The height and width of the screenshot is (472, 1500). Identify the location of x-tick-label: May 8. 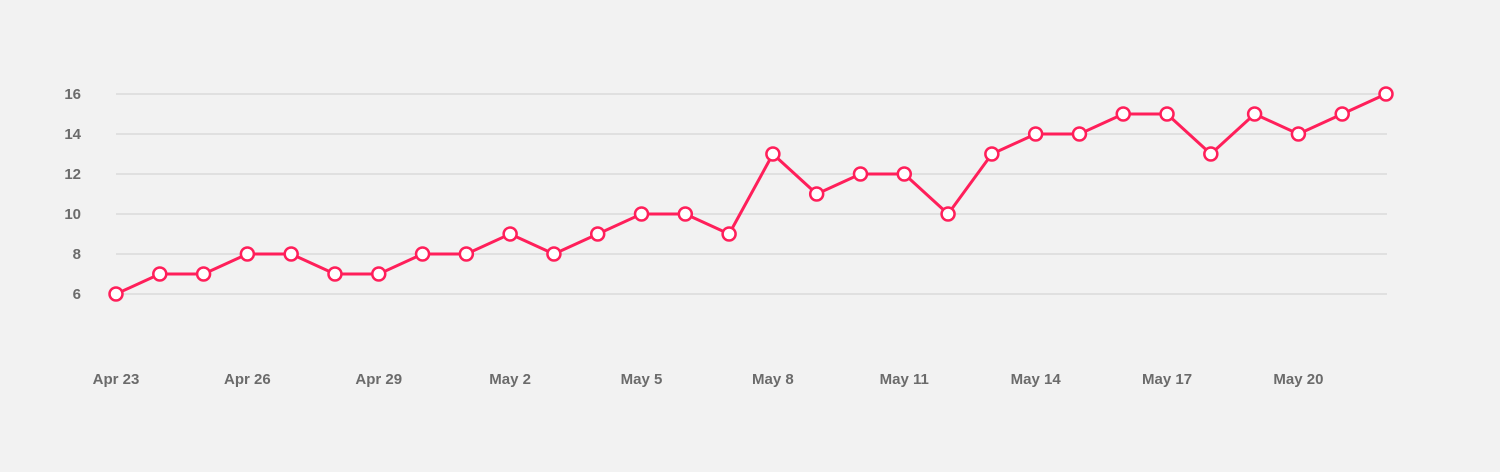
(773, 379).